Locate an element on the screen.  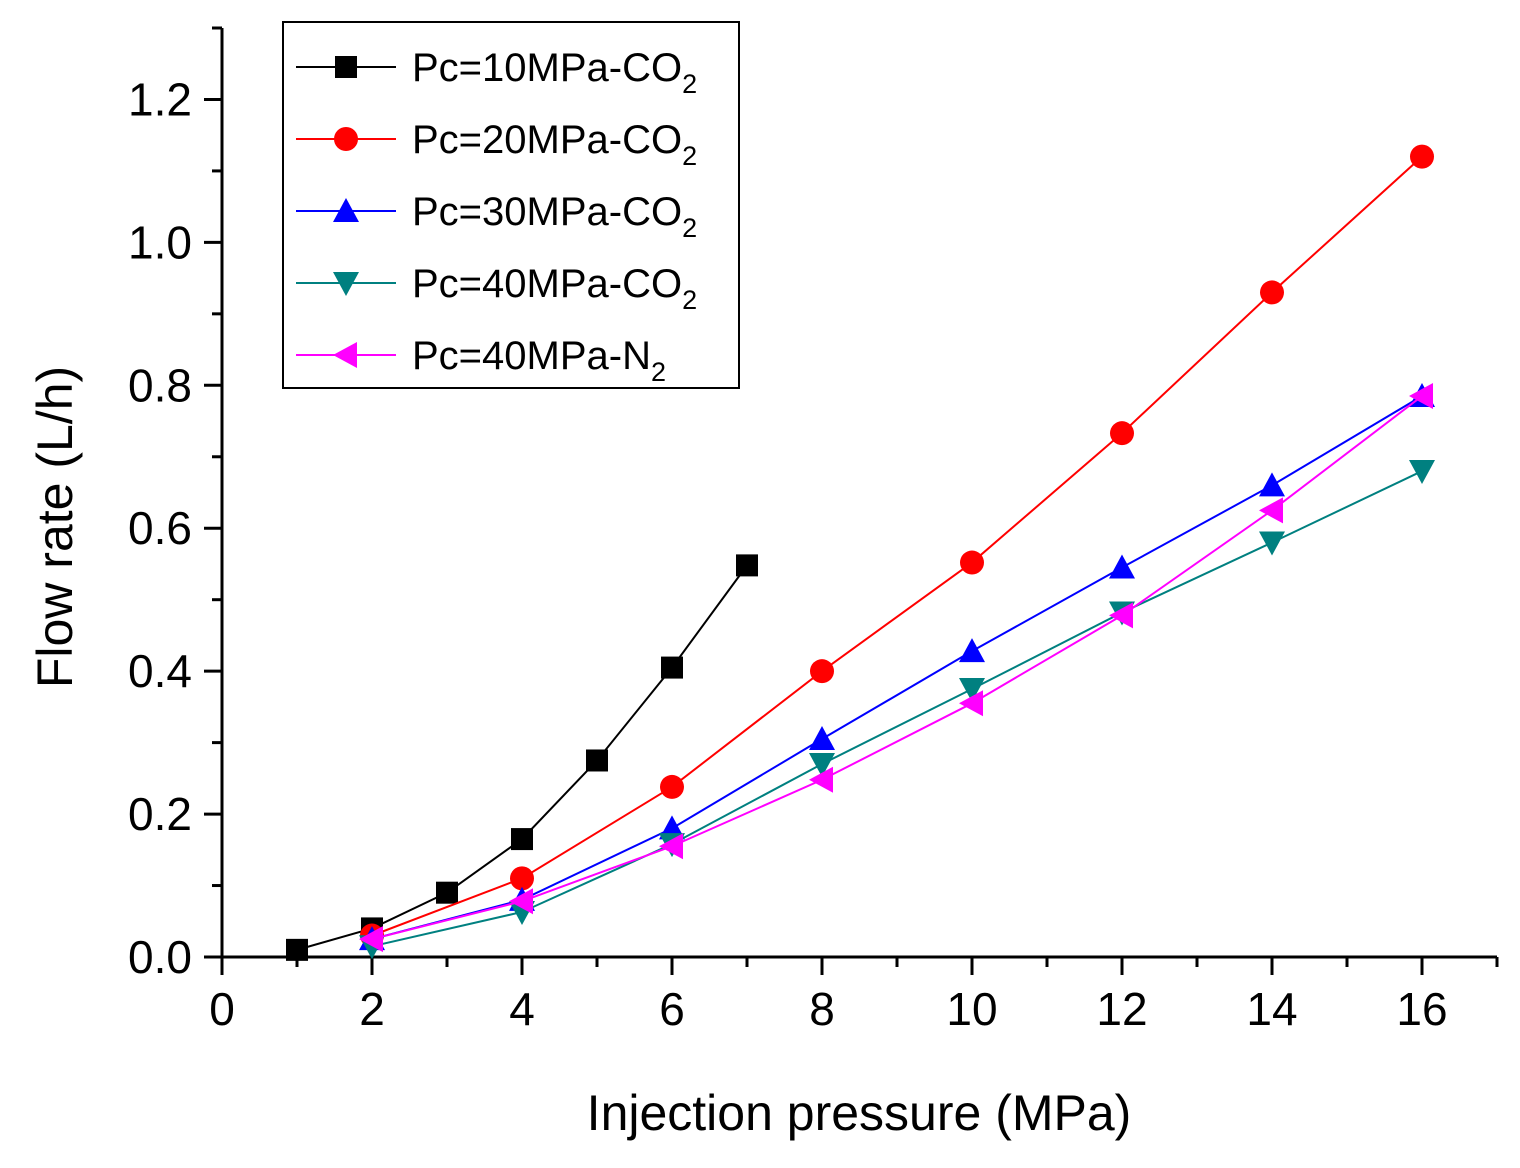
legend-box is located at coordinates (511, 205).